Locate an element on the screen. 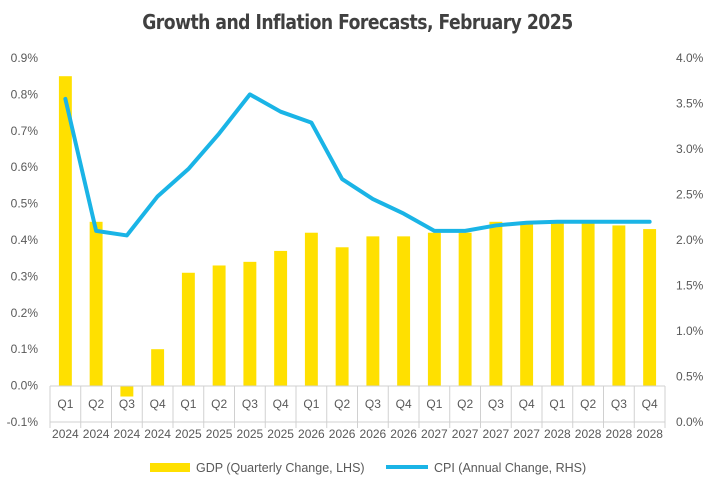 This screenshot has height=489, width=715. right-axis-tick-label: 0.5% is located at coordinates (690, 377).